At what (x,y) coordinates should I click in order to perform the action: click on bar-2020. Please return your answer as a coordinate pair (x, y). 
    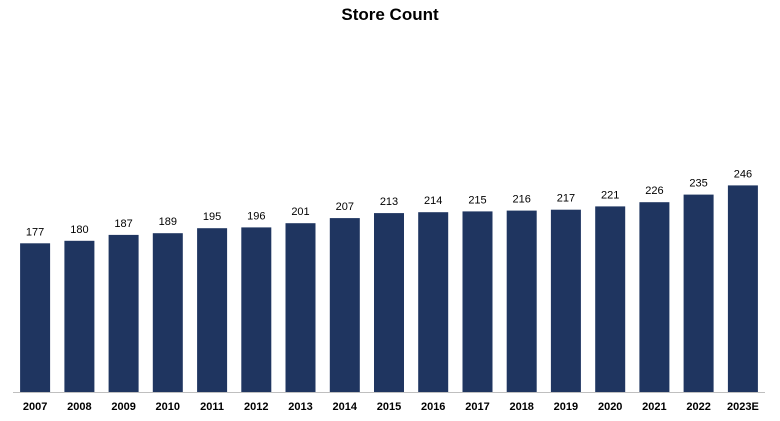
    Looking at the image, I should click on (610, 299).